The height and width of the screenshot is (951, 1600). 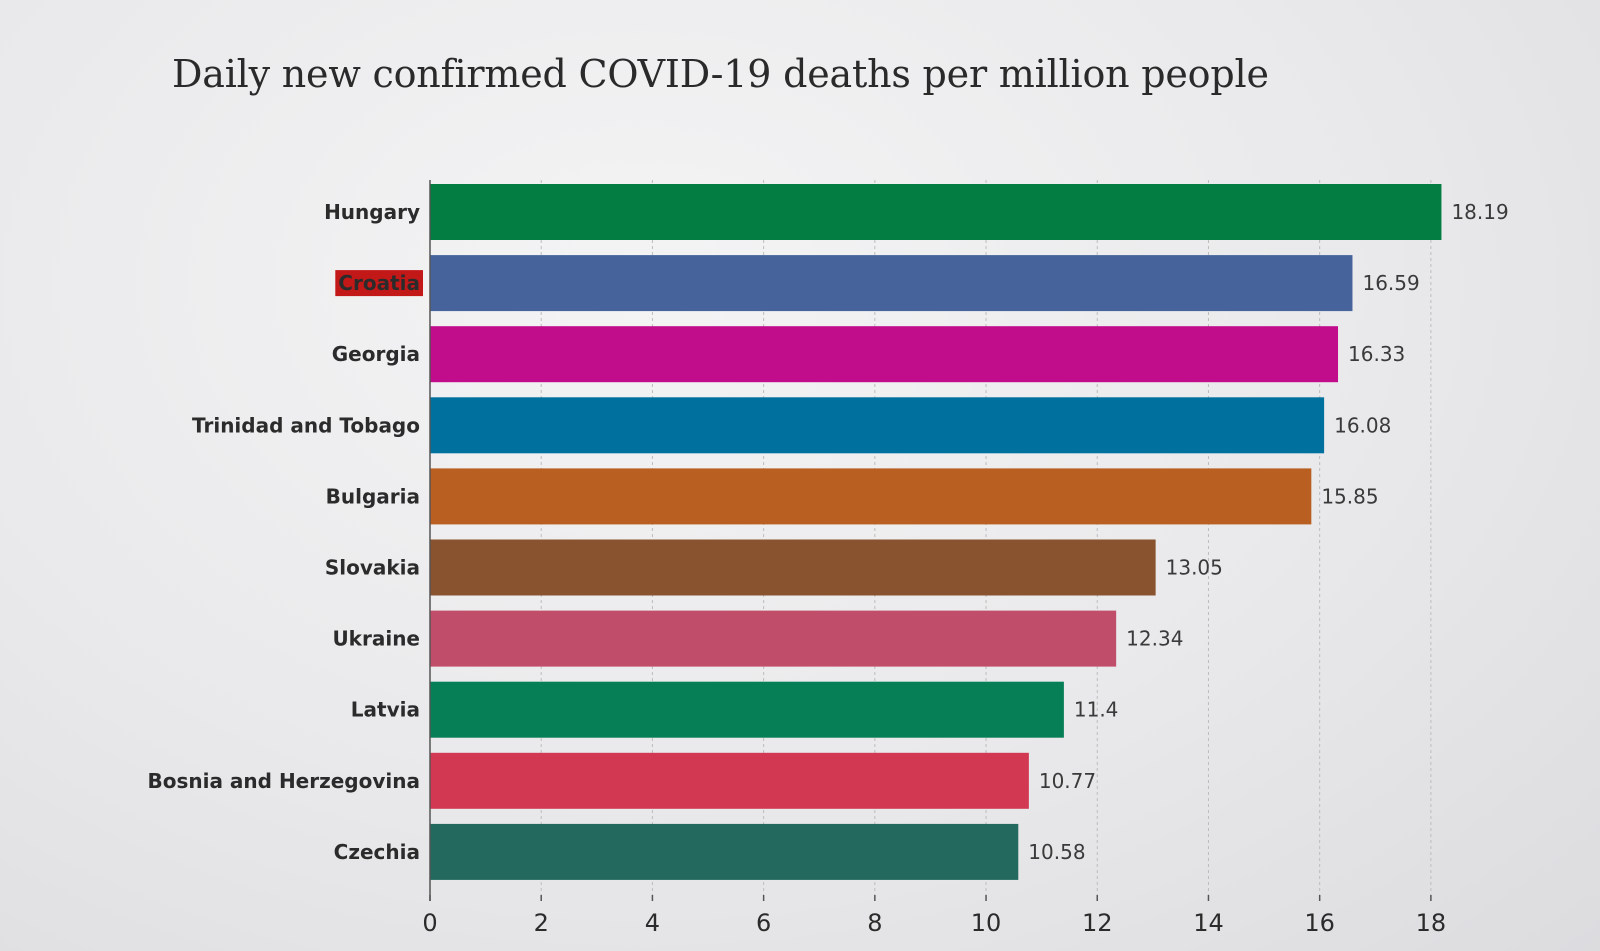 What do you see at coordinates (1431, 923) in the screenshot?
I see `x-tick-label: 18` at bounding box center [1431, 923].